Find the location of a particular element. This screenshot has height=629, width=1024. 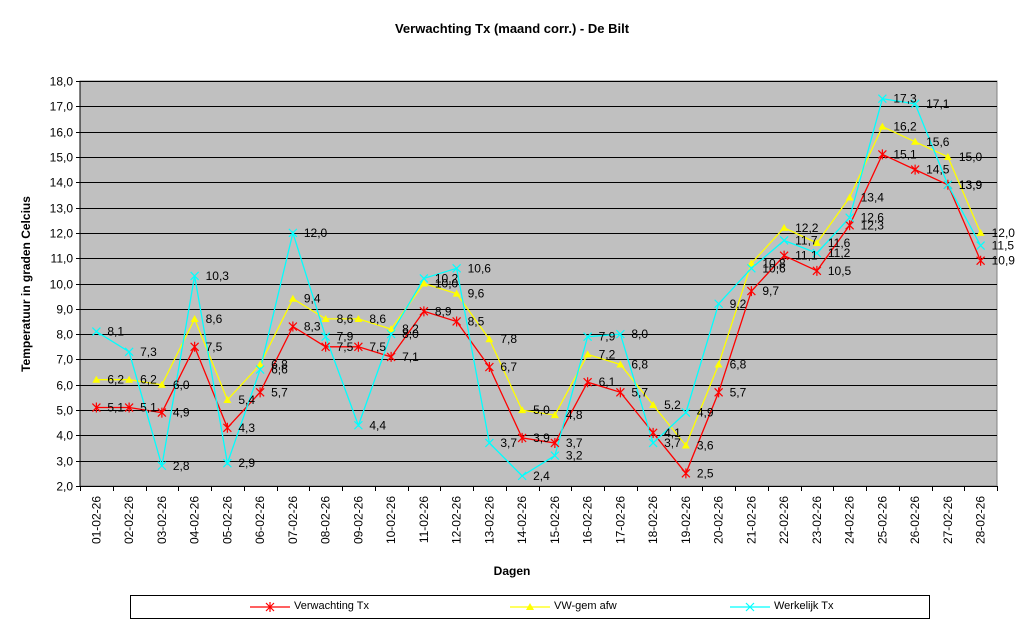

data-label: 13,4 is located at coordinates (873, 197).